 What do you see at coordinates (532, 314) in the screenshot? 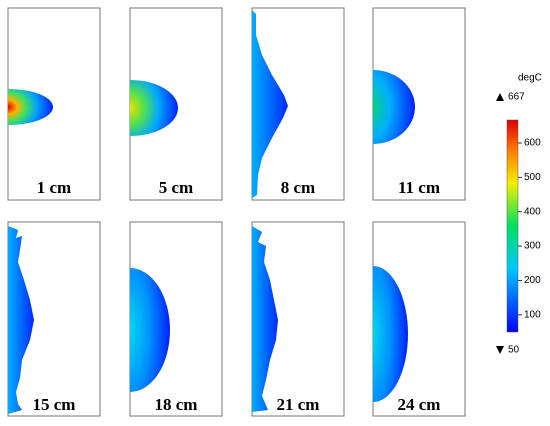
I see `colorbar-tick-label: 100` at bounding box center [532, 314].